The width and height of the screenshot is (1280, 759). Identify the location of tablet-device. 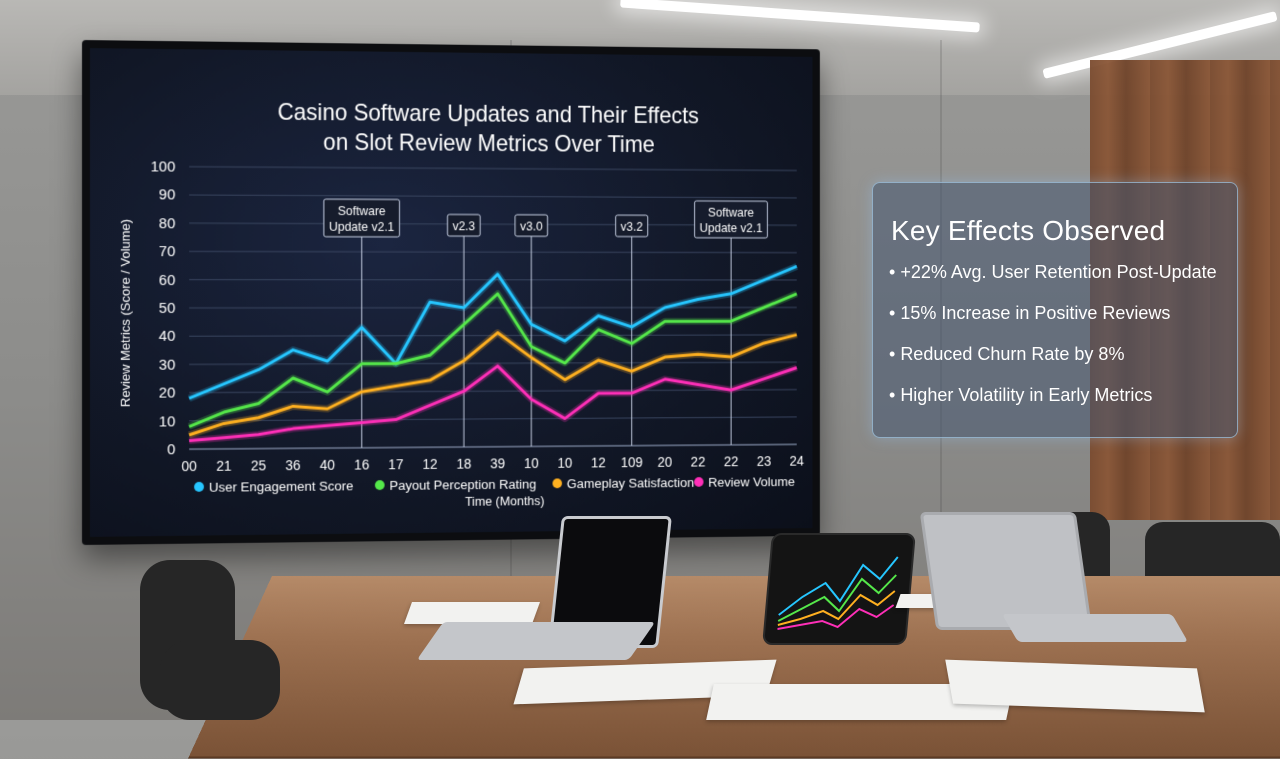
(839, 589).